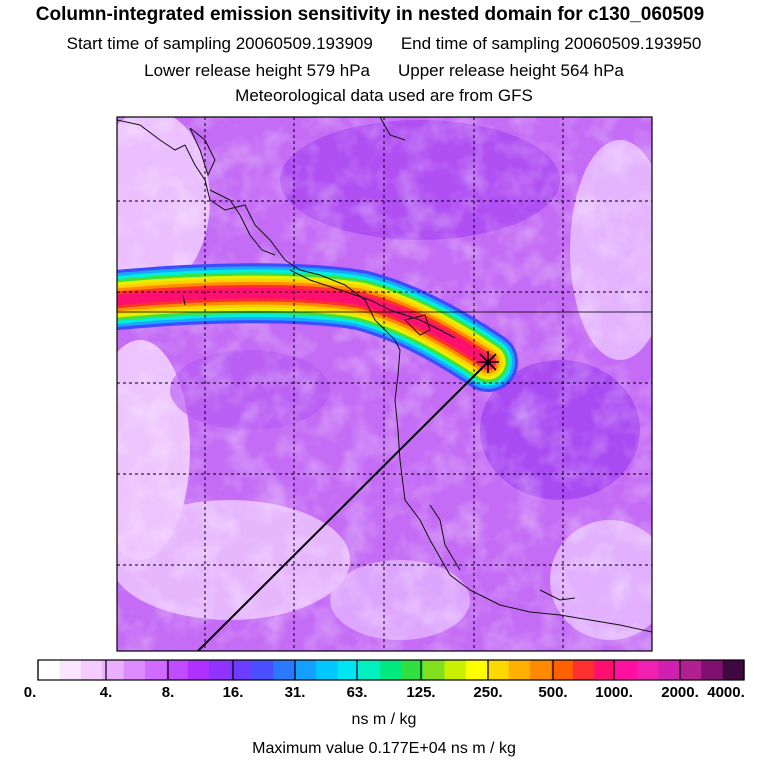 The image size is (768, 768). I want to click on colorbar-ticks, so click(391, 670).